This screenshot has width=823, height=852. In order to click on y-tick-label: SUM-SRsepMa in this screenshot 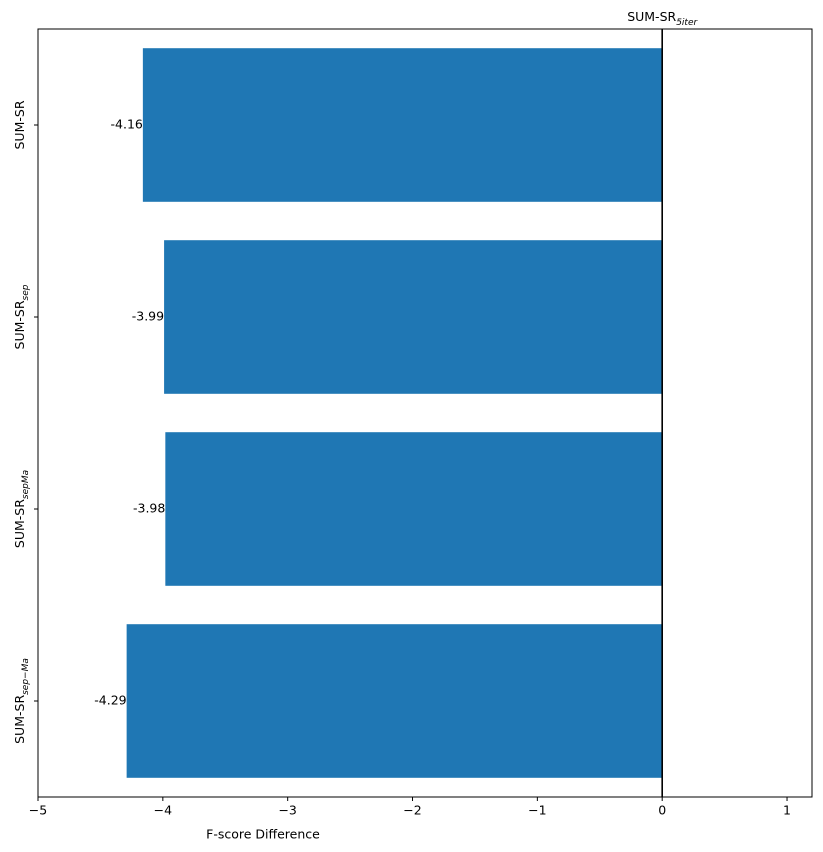, I will do `click(21, 509)`.